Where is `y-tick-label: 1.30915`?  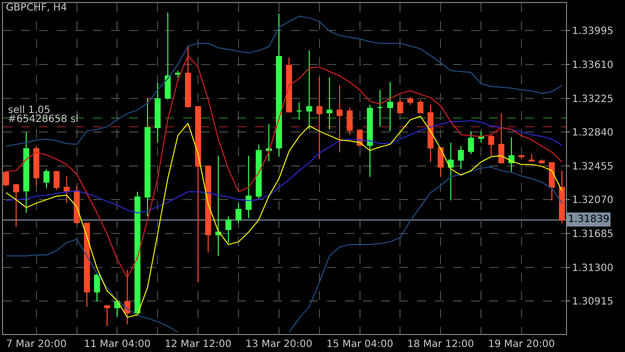 y-tick-label: 1.30915 is located at coordinates (593, 302).